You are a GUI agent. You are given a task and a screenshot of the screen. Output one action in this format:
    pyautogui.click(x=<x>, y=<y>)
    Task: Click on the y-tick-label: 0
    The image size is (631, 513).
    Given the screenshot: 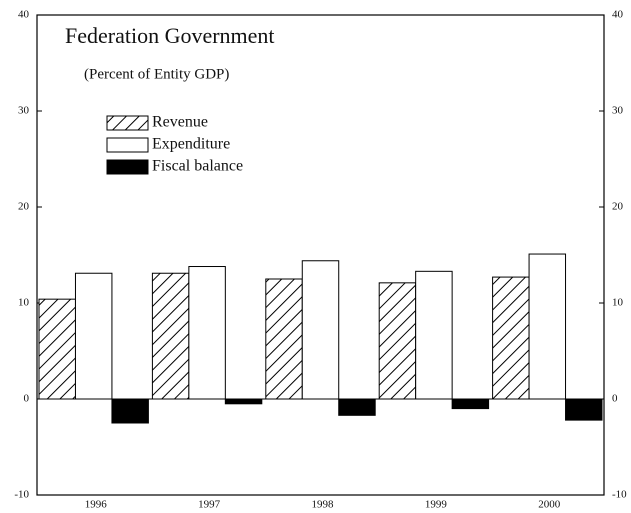 What is the action you would take?
    pyautogui.click(x=27, y=399)
    